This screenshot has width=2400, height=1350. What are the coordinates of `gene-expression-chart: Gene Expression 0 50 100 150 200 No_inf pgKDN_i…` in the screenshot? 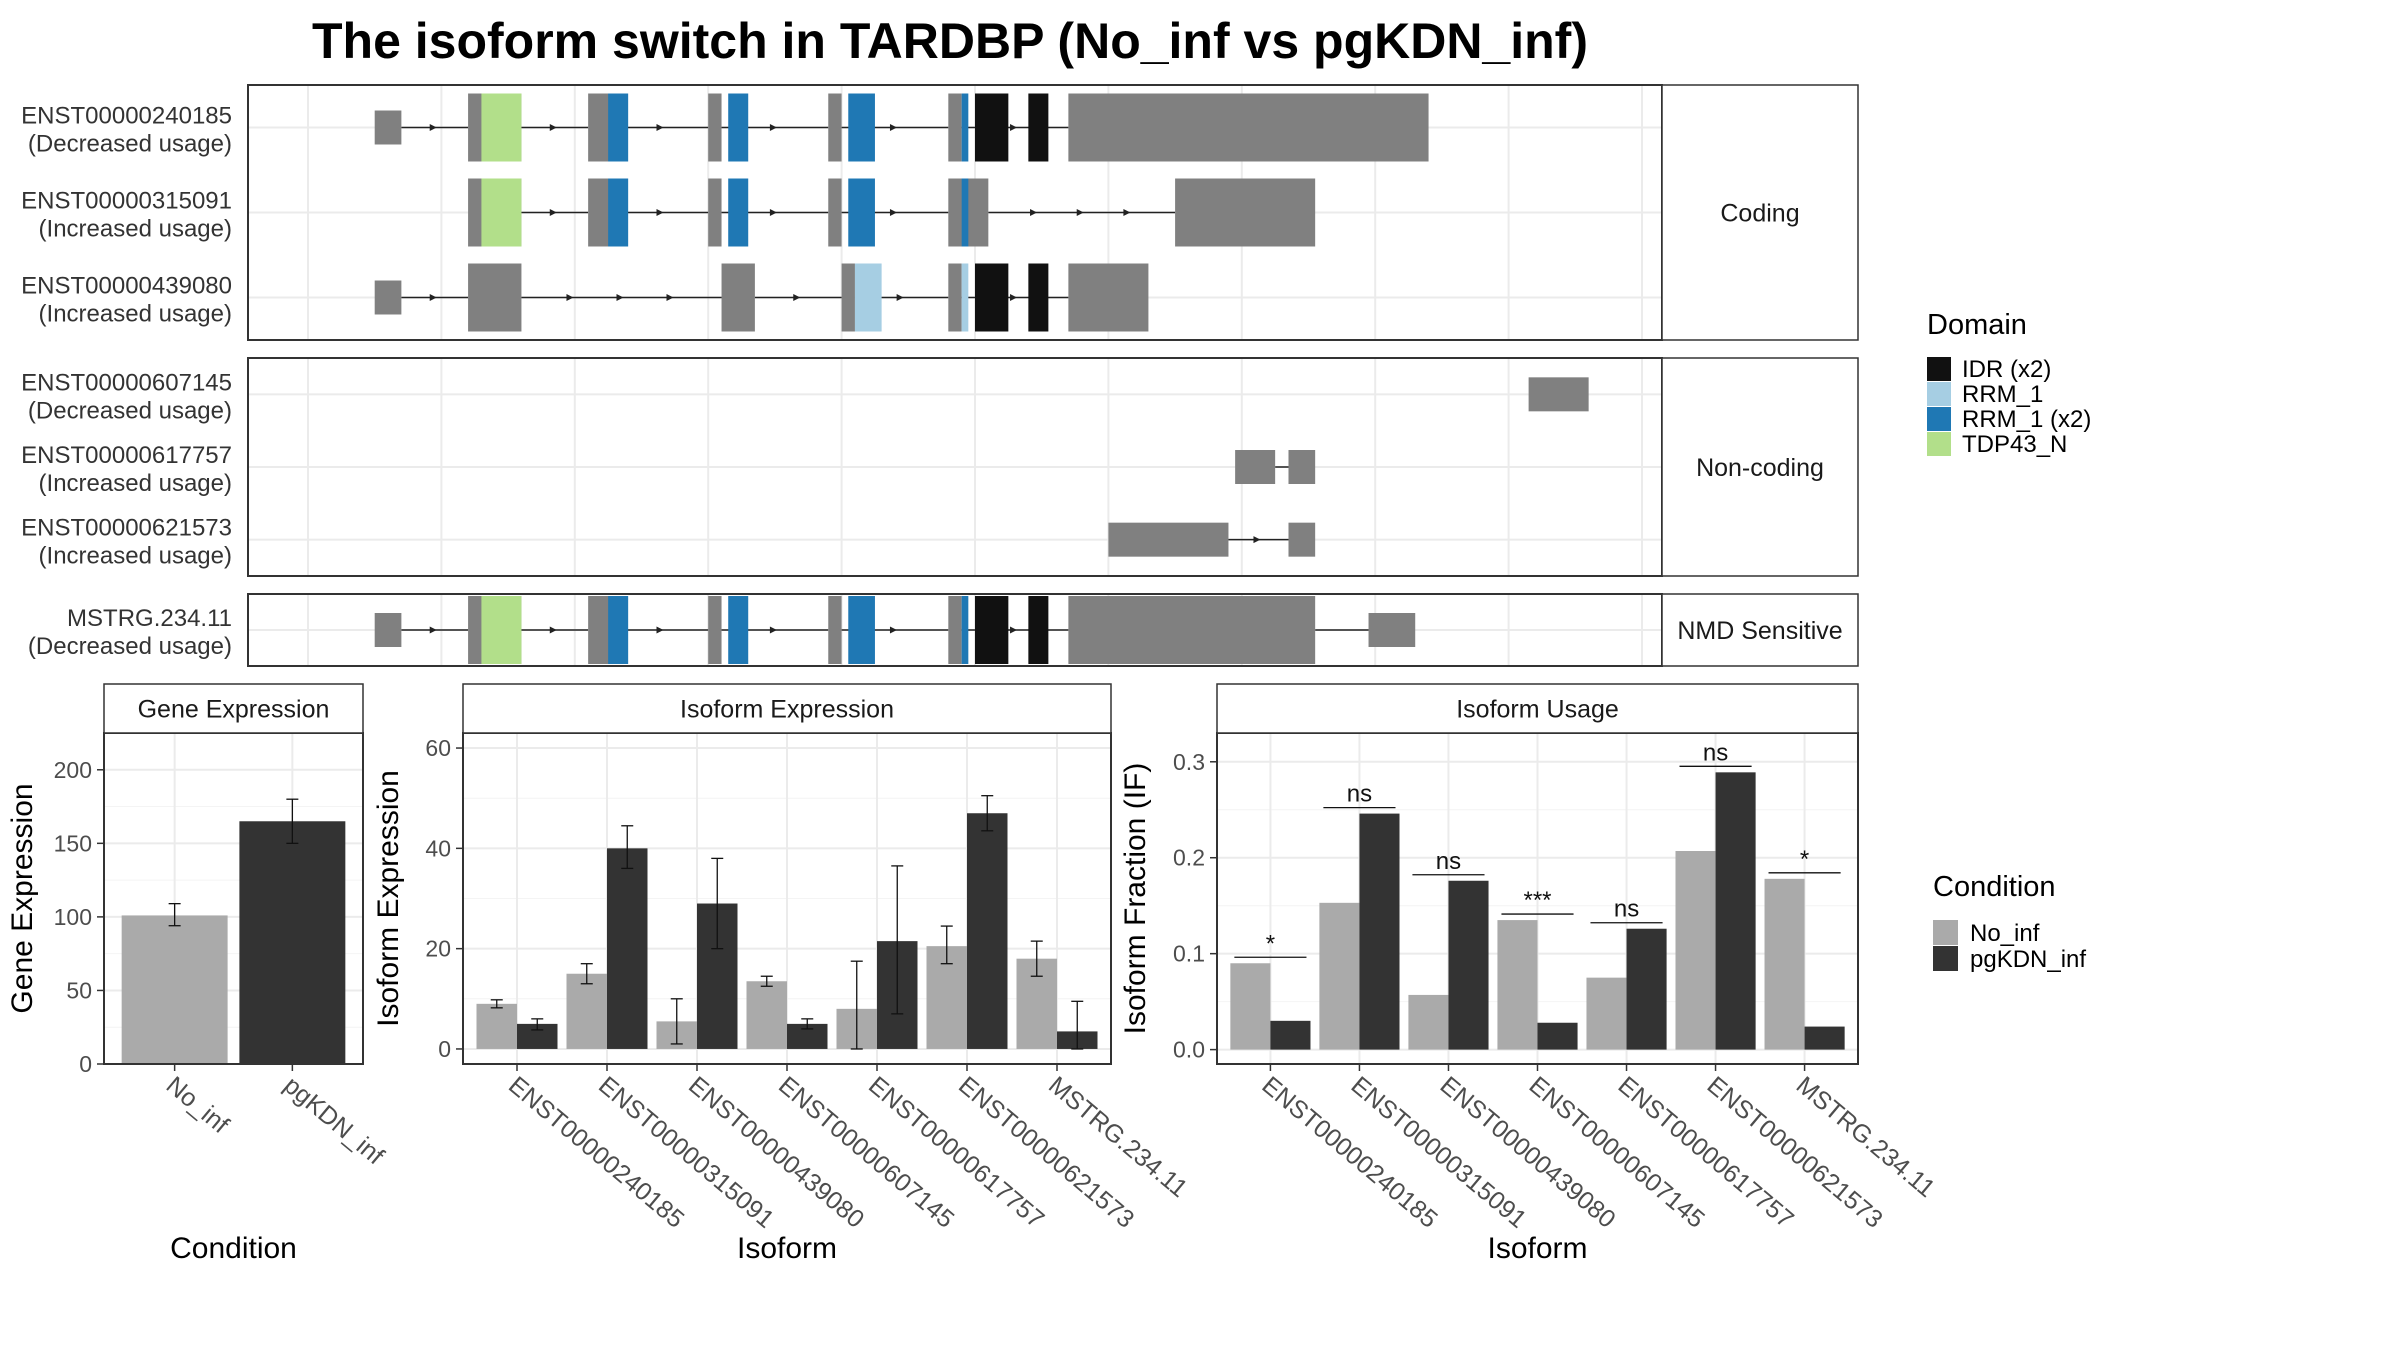 It's located at (197, 974).